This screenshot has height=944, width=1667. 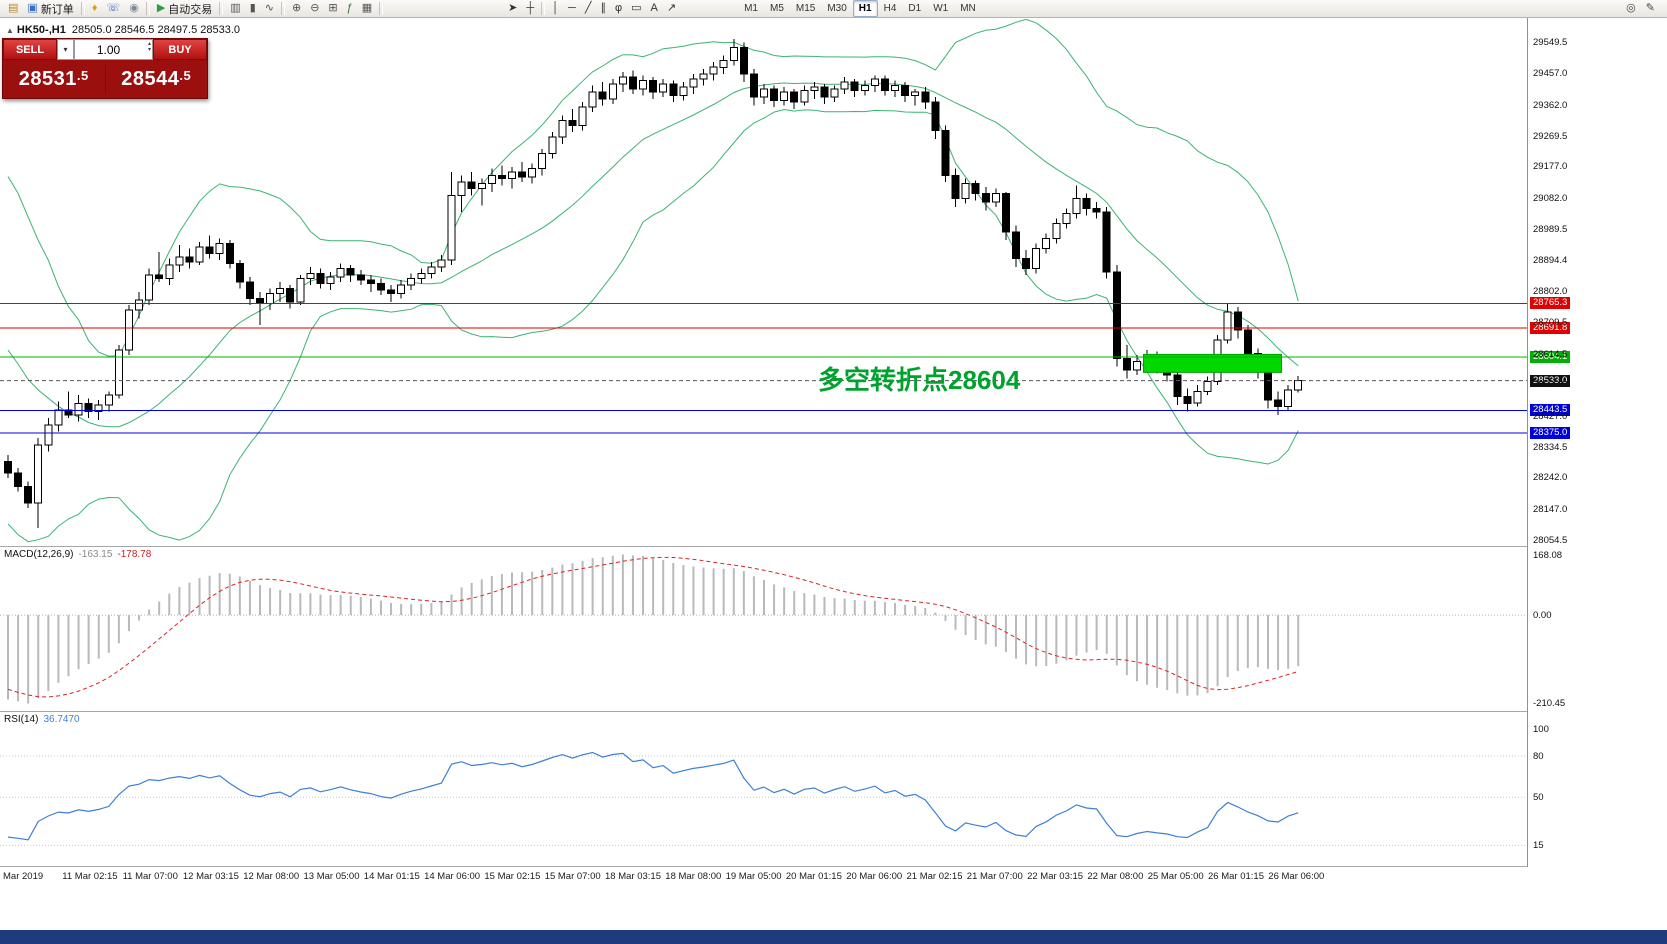 I want to click on time-axis-label: 11 Mar 07:00, so click(x=150, y=876).